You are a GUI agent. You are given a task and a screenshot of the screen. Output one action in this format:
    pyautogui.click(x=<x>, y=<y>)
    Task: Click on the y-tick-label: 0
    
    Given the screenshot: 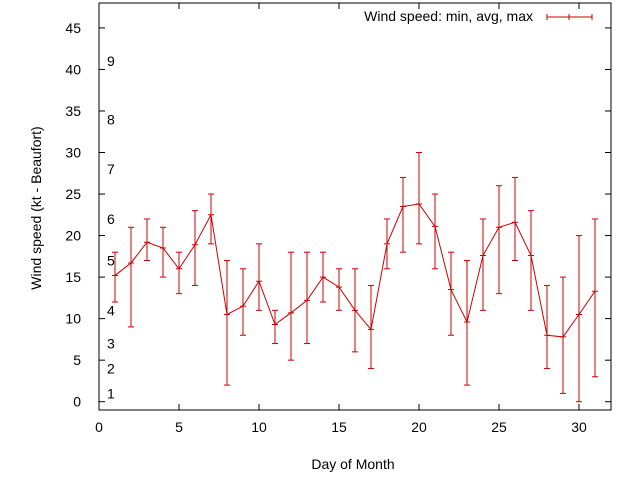 What is the action you would take?
    pyautogui.click(x=77, y=402)
    